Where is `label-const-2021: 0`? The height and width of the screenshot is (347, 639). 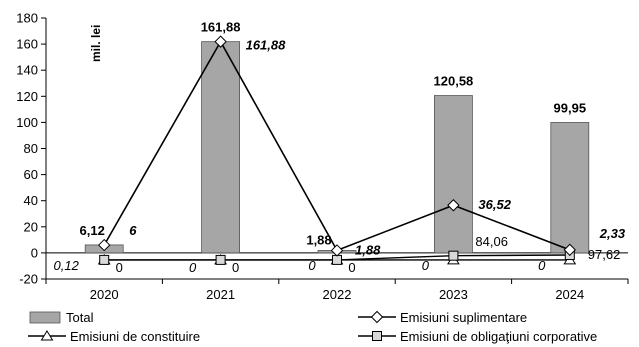 label-const-2021: 0 is located at coordinates (193, 267).